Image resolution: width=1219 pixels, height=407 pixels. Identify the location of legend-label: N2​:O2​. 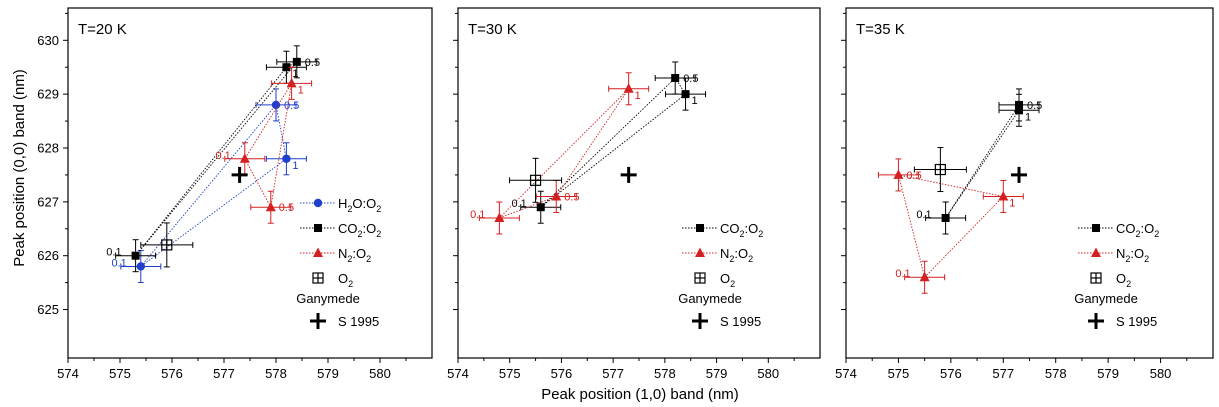
(1132, 255).